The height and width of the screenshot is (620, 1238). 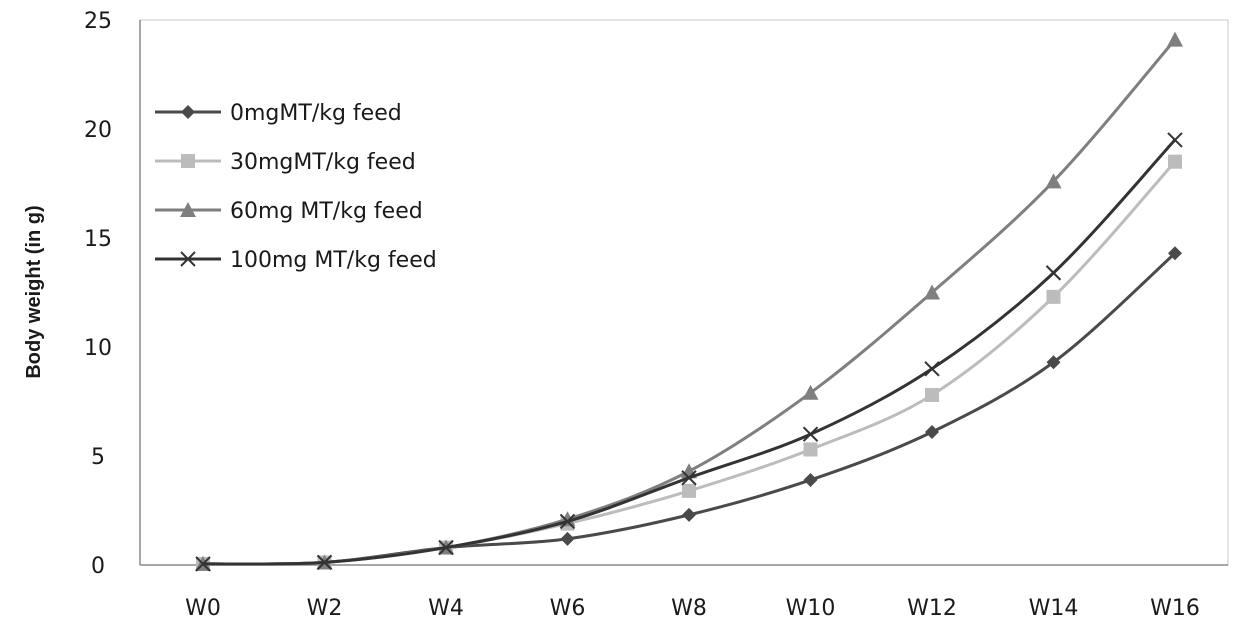 I want to click on y-axis-label: Body weight (in g), so click(x=34, y=291).